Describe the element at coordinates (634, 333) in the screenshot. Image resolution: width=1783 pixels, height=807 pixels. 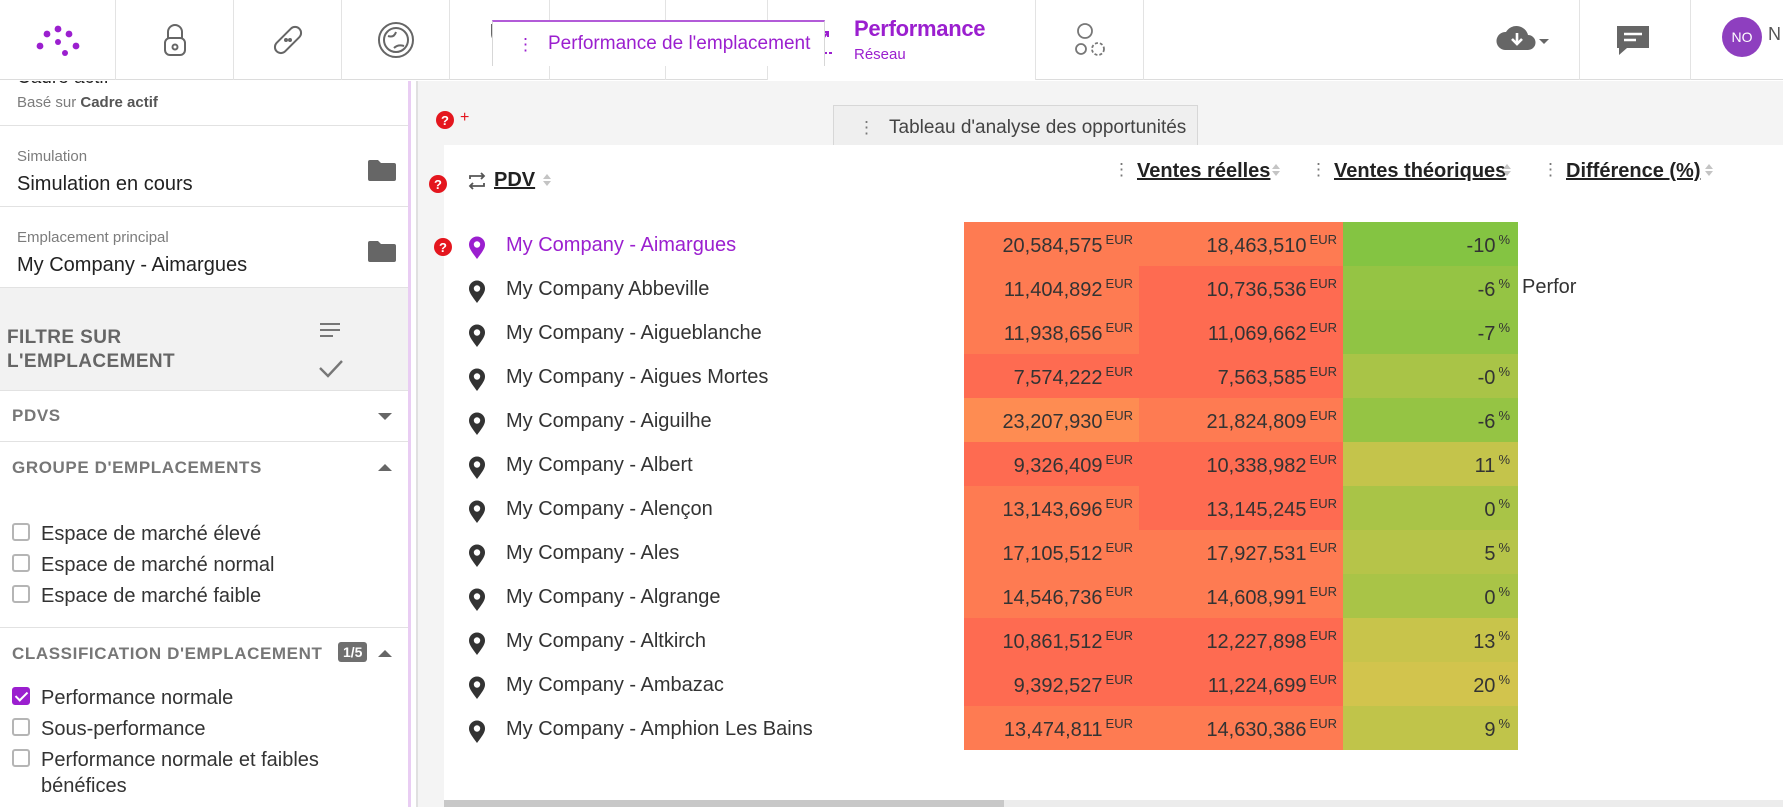
I see `pdv-name: My Company - Aigueblanche` at that location.